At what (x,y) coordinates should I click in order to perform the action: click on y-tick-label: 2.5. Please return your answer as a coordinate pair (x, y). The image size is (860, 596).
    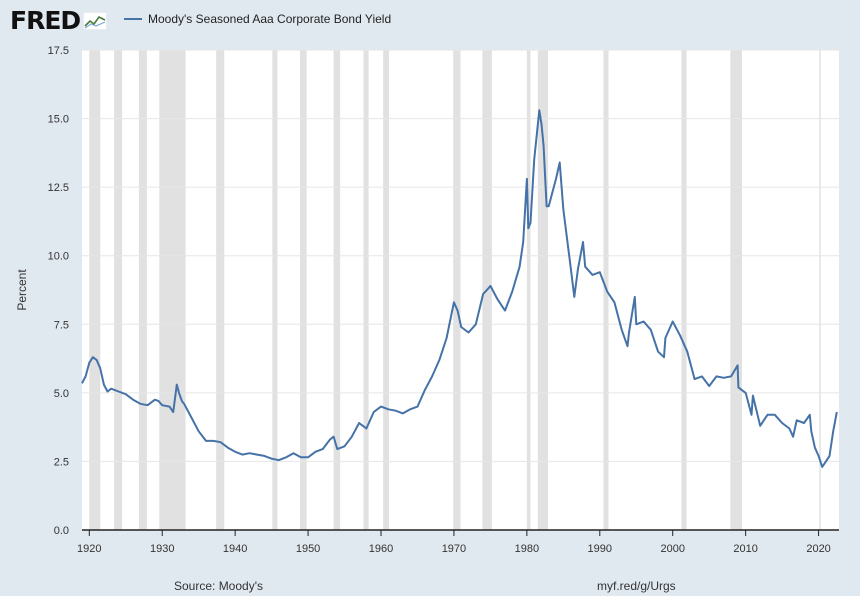
    Looking at the image, I should click on (61, 462).